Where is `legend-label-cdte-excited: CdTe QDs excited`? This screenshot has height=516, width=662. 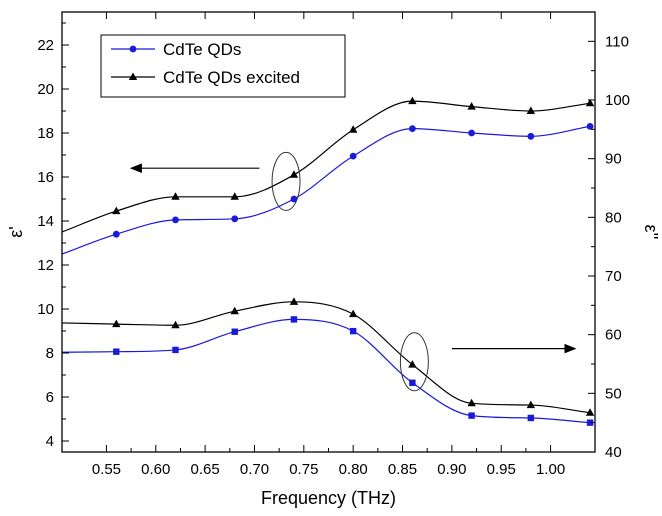 legend-label-cdte-excited: CdTe QDs excited is located at coordinates (231, 77).